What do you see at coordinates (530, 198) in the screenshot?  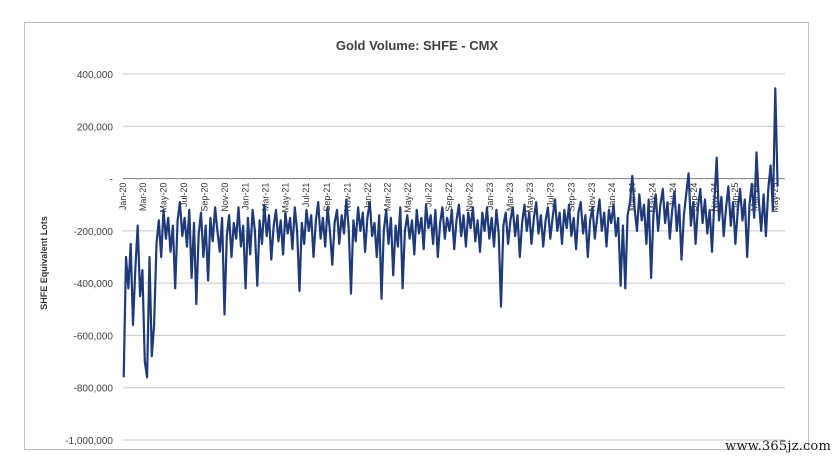 I see `x-tick-label: May-23` at bounding box center [530, 198].